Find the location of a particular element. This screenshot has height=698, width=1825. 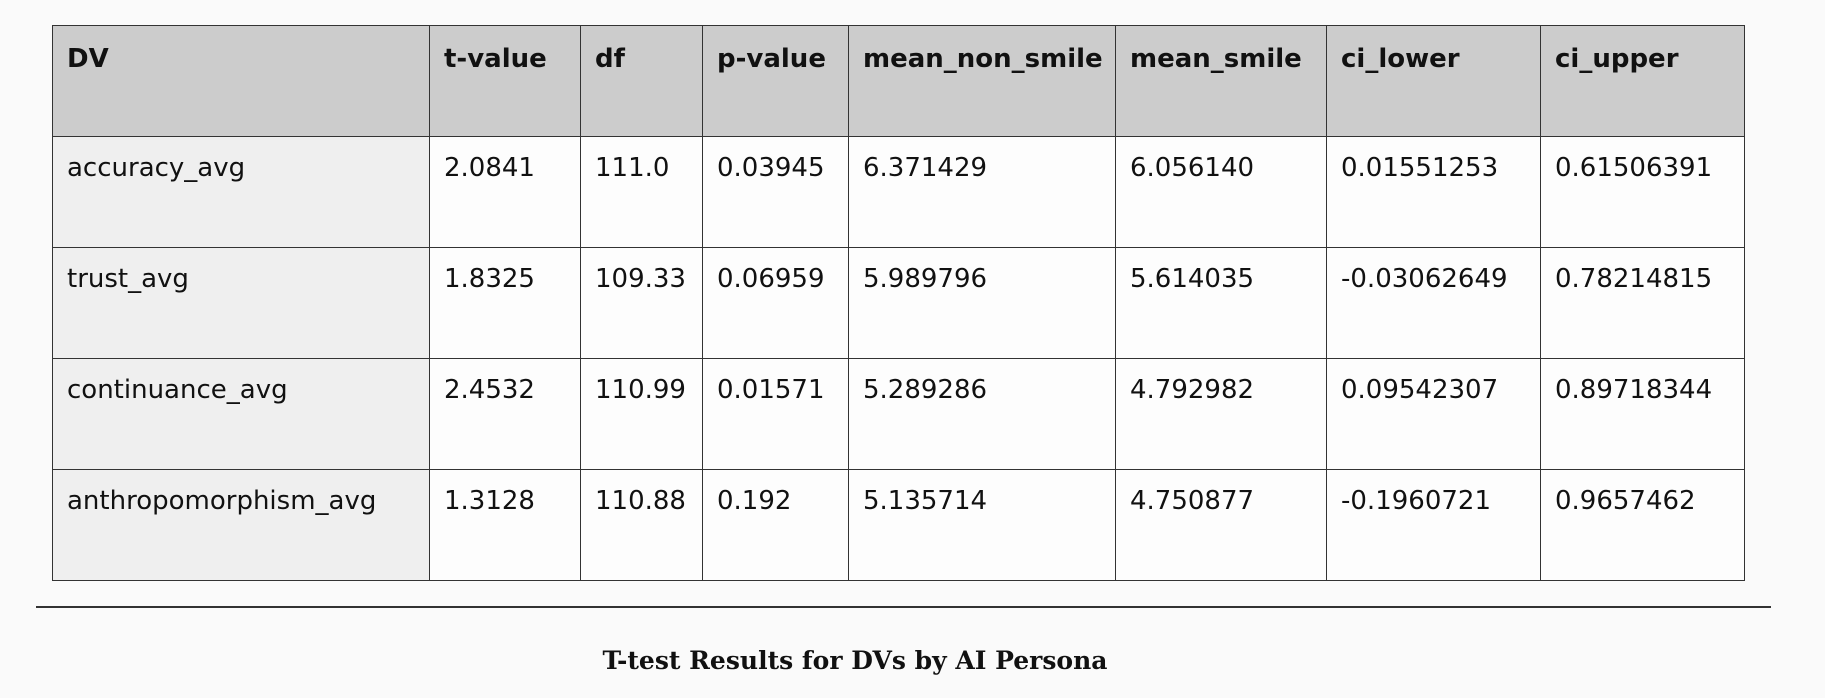

ci-lower-cell: -0.03062649 is located at coordinates (1433, 303).